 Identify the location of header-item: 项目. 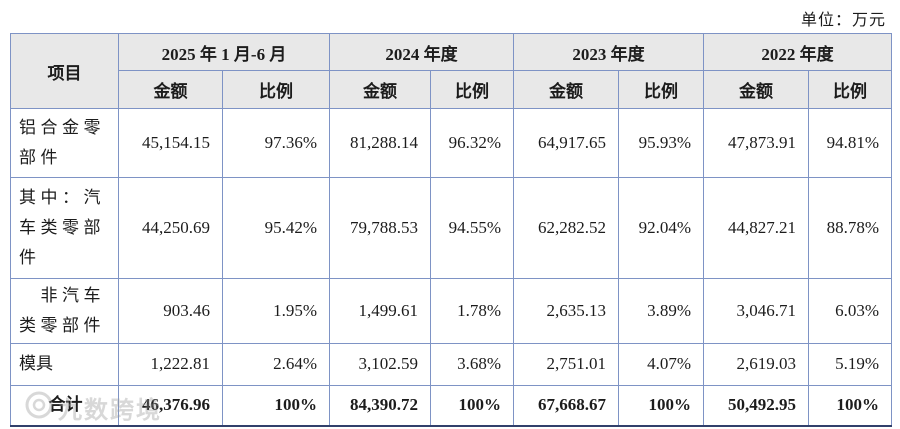
(64, 71).